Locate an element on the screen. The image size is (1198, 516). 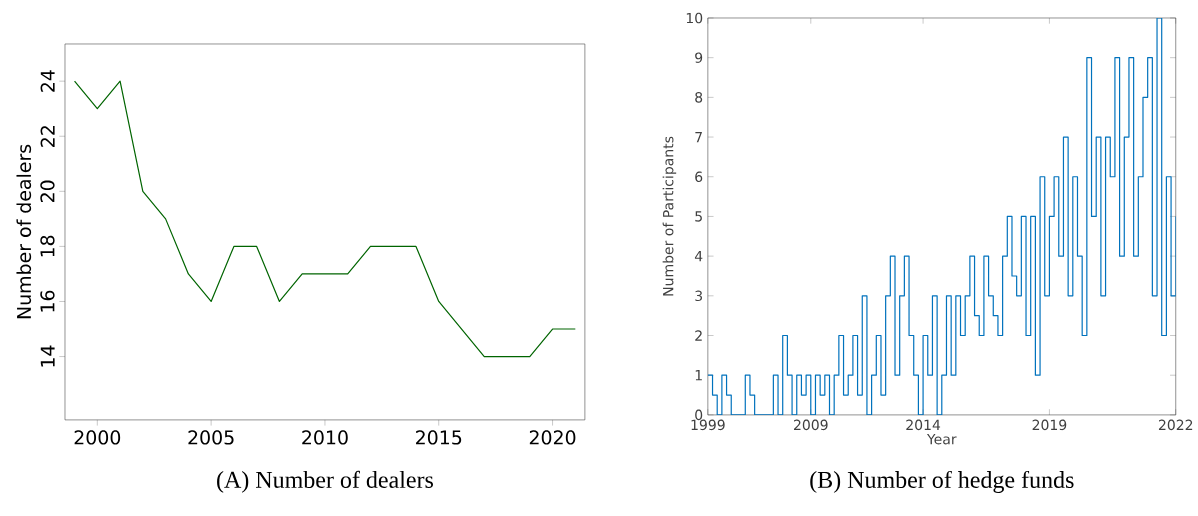
text: (A) Number of dealers is located at coordinates (325, 481).